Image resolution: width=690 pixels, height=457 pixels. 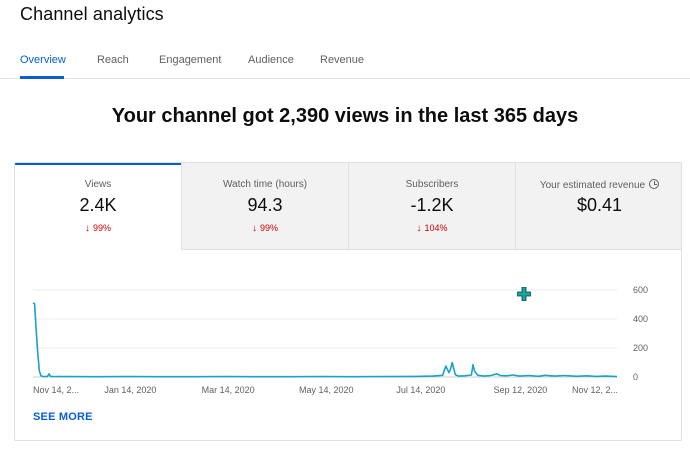 I want to click on metric-card-subscribers: Subscribers -1.2K ↓ 104%, so click(x=432, y=206).